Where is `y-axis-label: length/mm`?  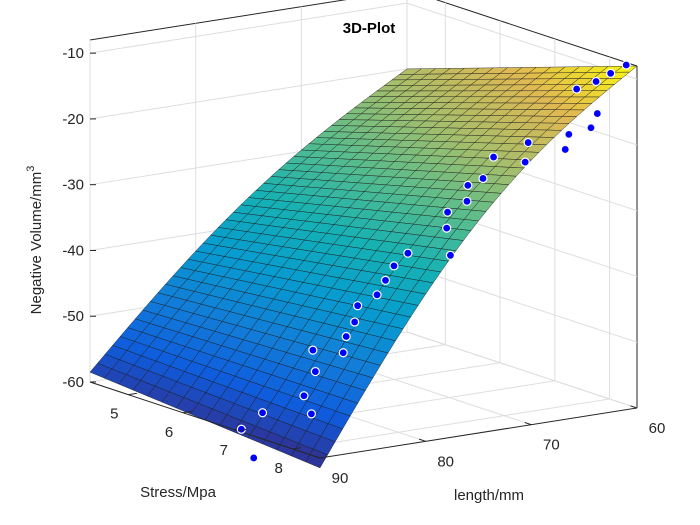 y-axis-label: length/mm is located at coordinates (489, 495).